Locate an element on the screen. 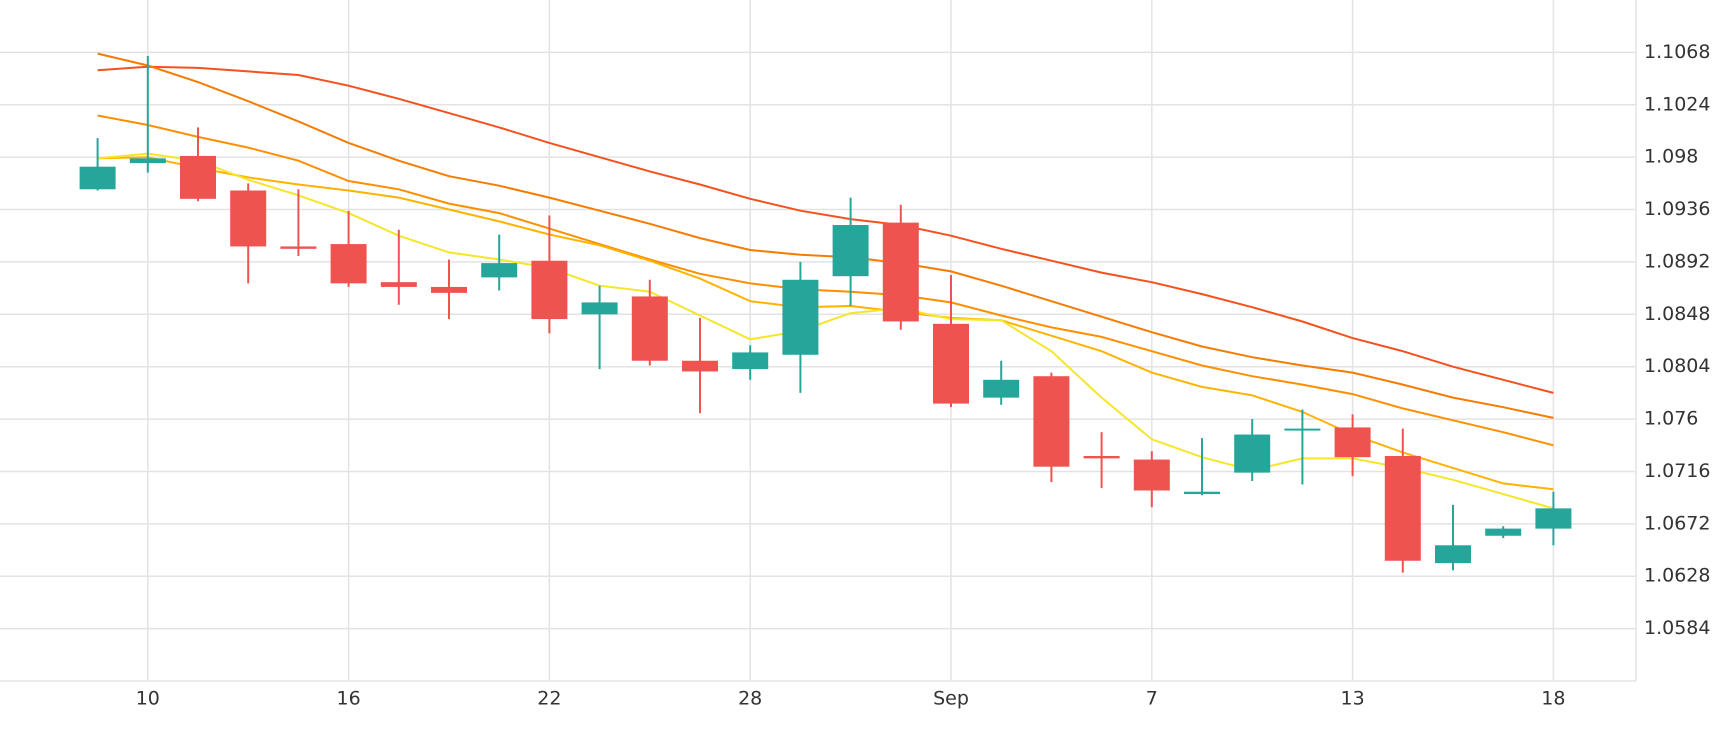 Image resolution: width=1730 pixels, height=730 pixels. y-tick-label: 1.0936 is located at coordinates (1677, 209).